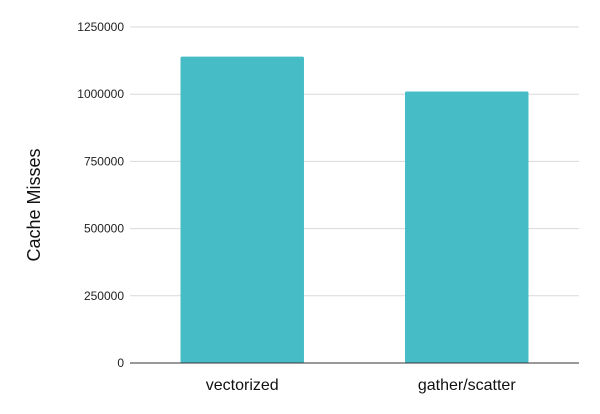  Describe the element at coordinates (100, 27) in the screenshot. I see `y-tick-label: 1250000` at that location.